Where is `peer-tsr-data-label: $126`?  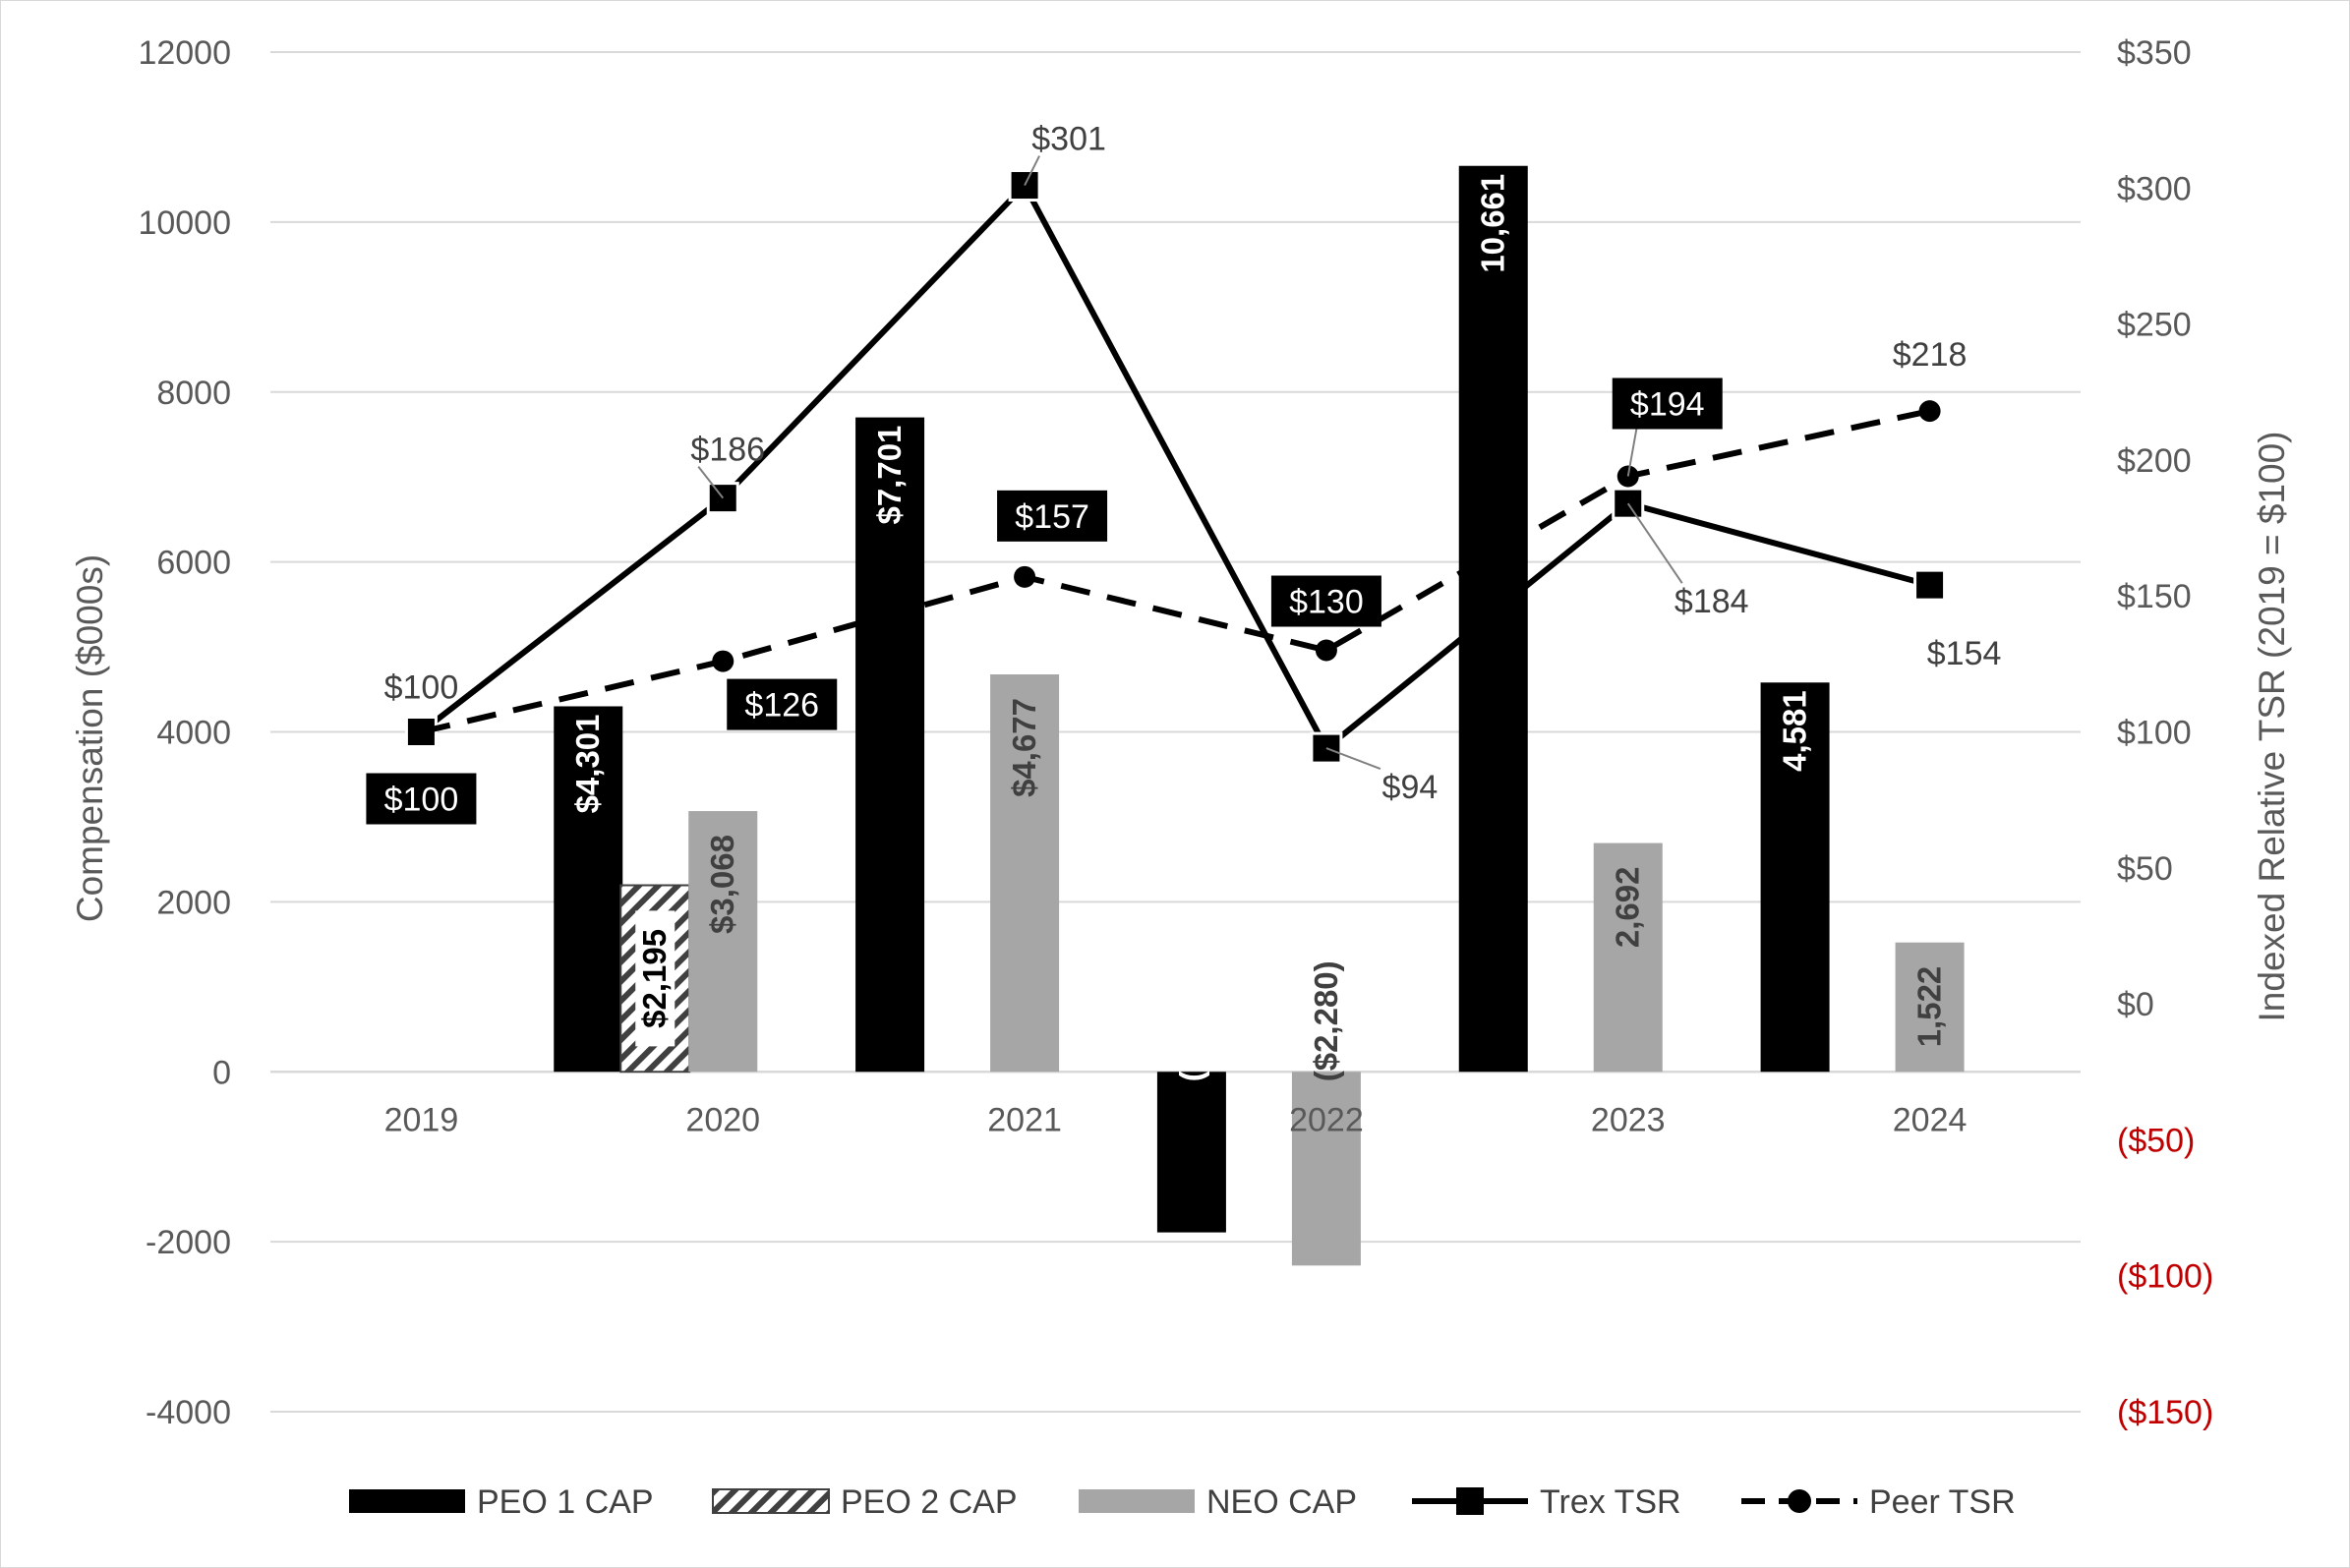
peer-tsr-data-label: $126 is located at coordinates (781, 706).